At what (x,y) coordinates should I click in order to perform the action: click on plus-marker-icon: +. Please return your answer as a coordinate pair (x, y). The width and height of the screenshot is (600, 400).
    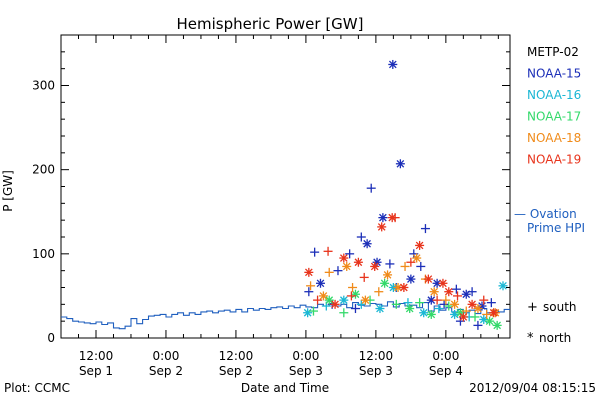
    Looking at the image, I should click on (532, 307).